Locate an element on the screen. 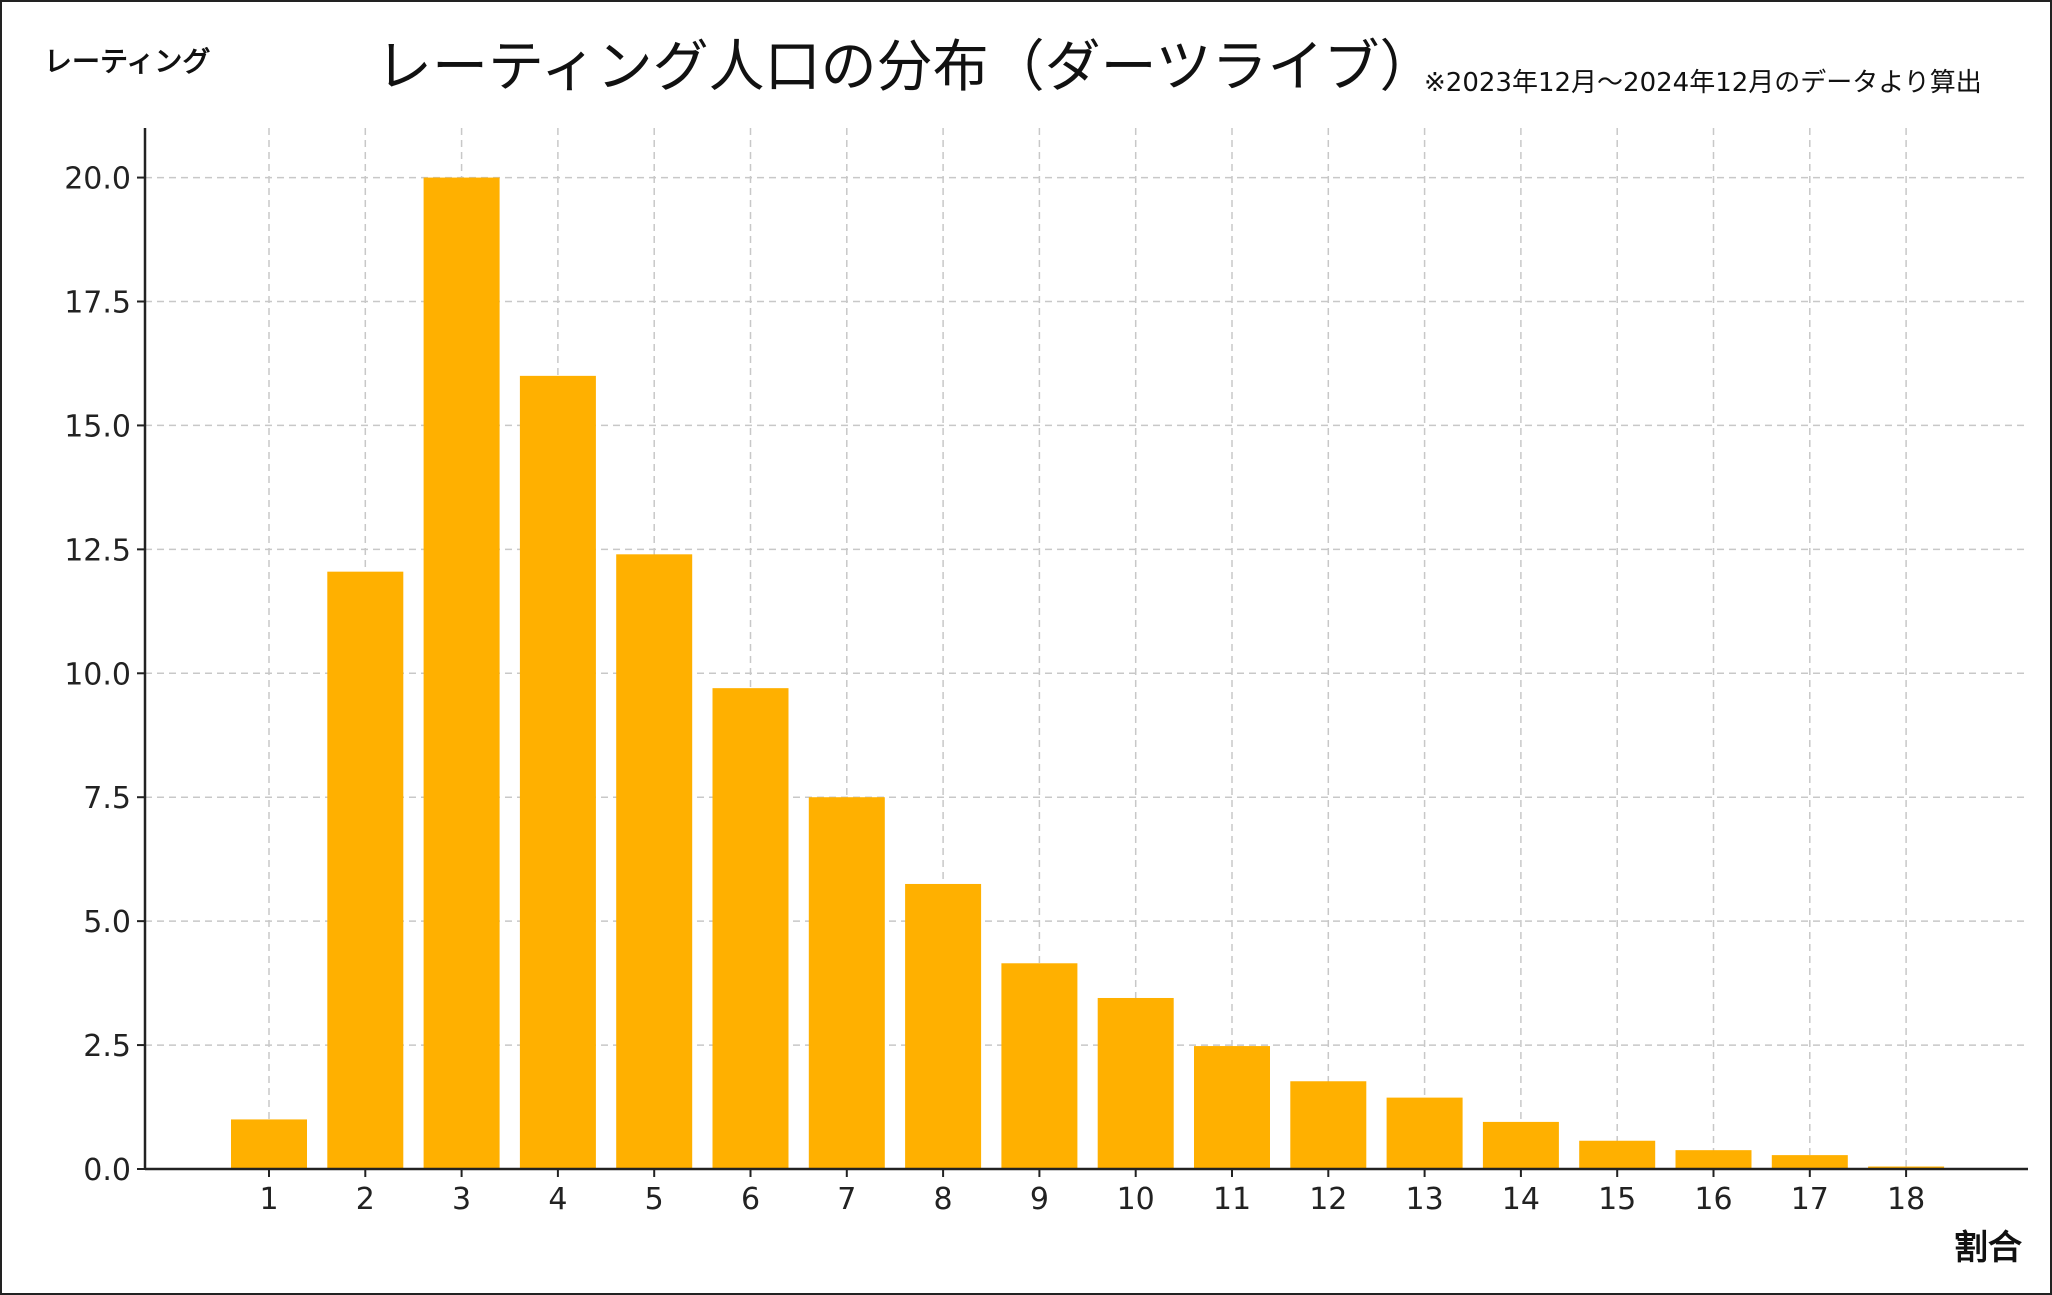 The image size is (2052, 1295). y-tick-label: 10.0 is located at coordinates (97, 674).